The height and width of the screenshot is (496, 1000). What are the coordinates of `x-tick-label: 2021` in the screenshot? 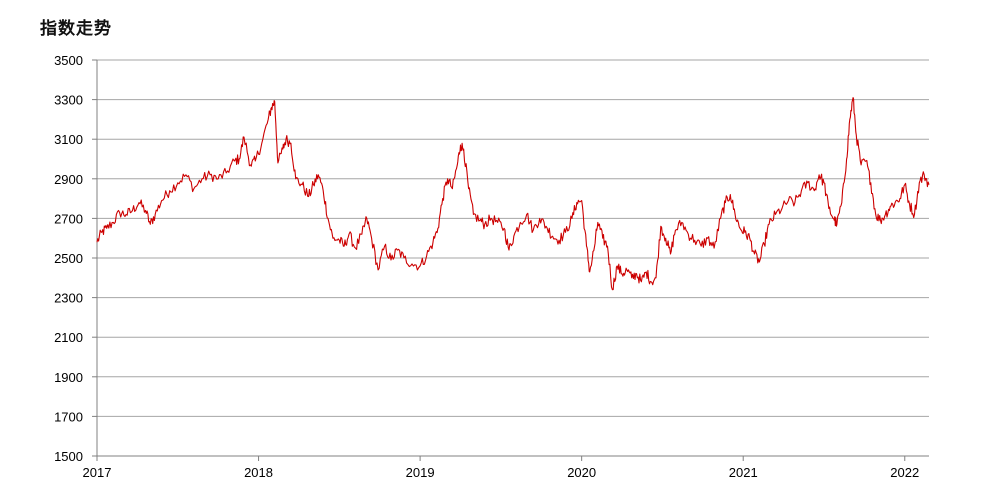 It's located at (743, 472).